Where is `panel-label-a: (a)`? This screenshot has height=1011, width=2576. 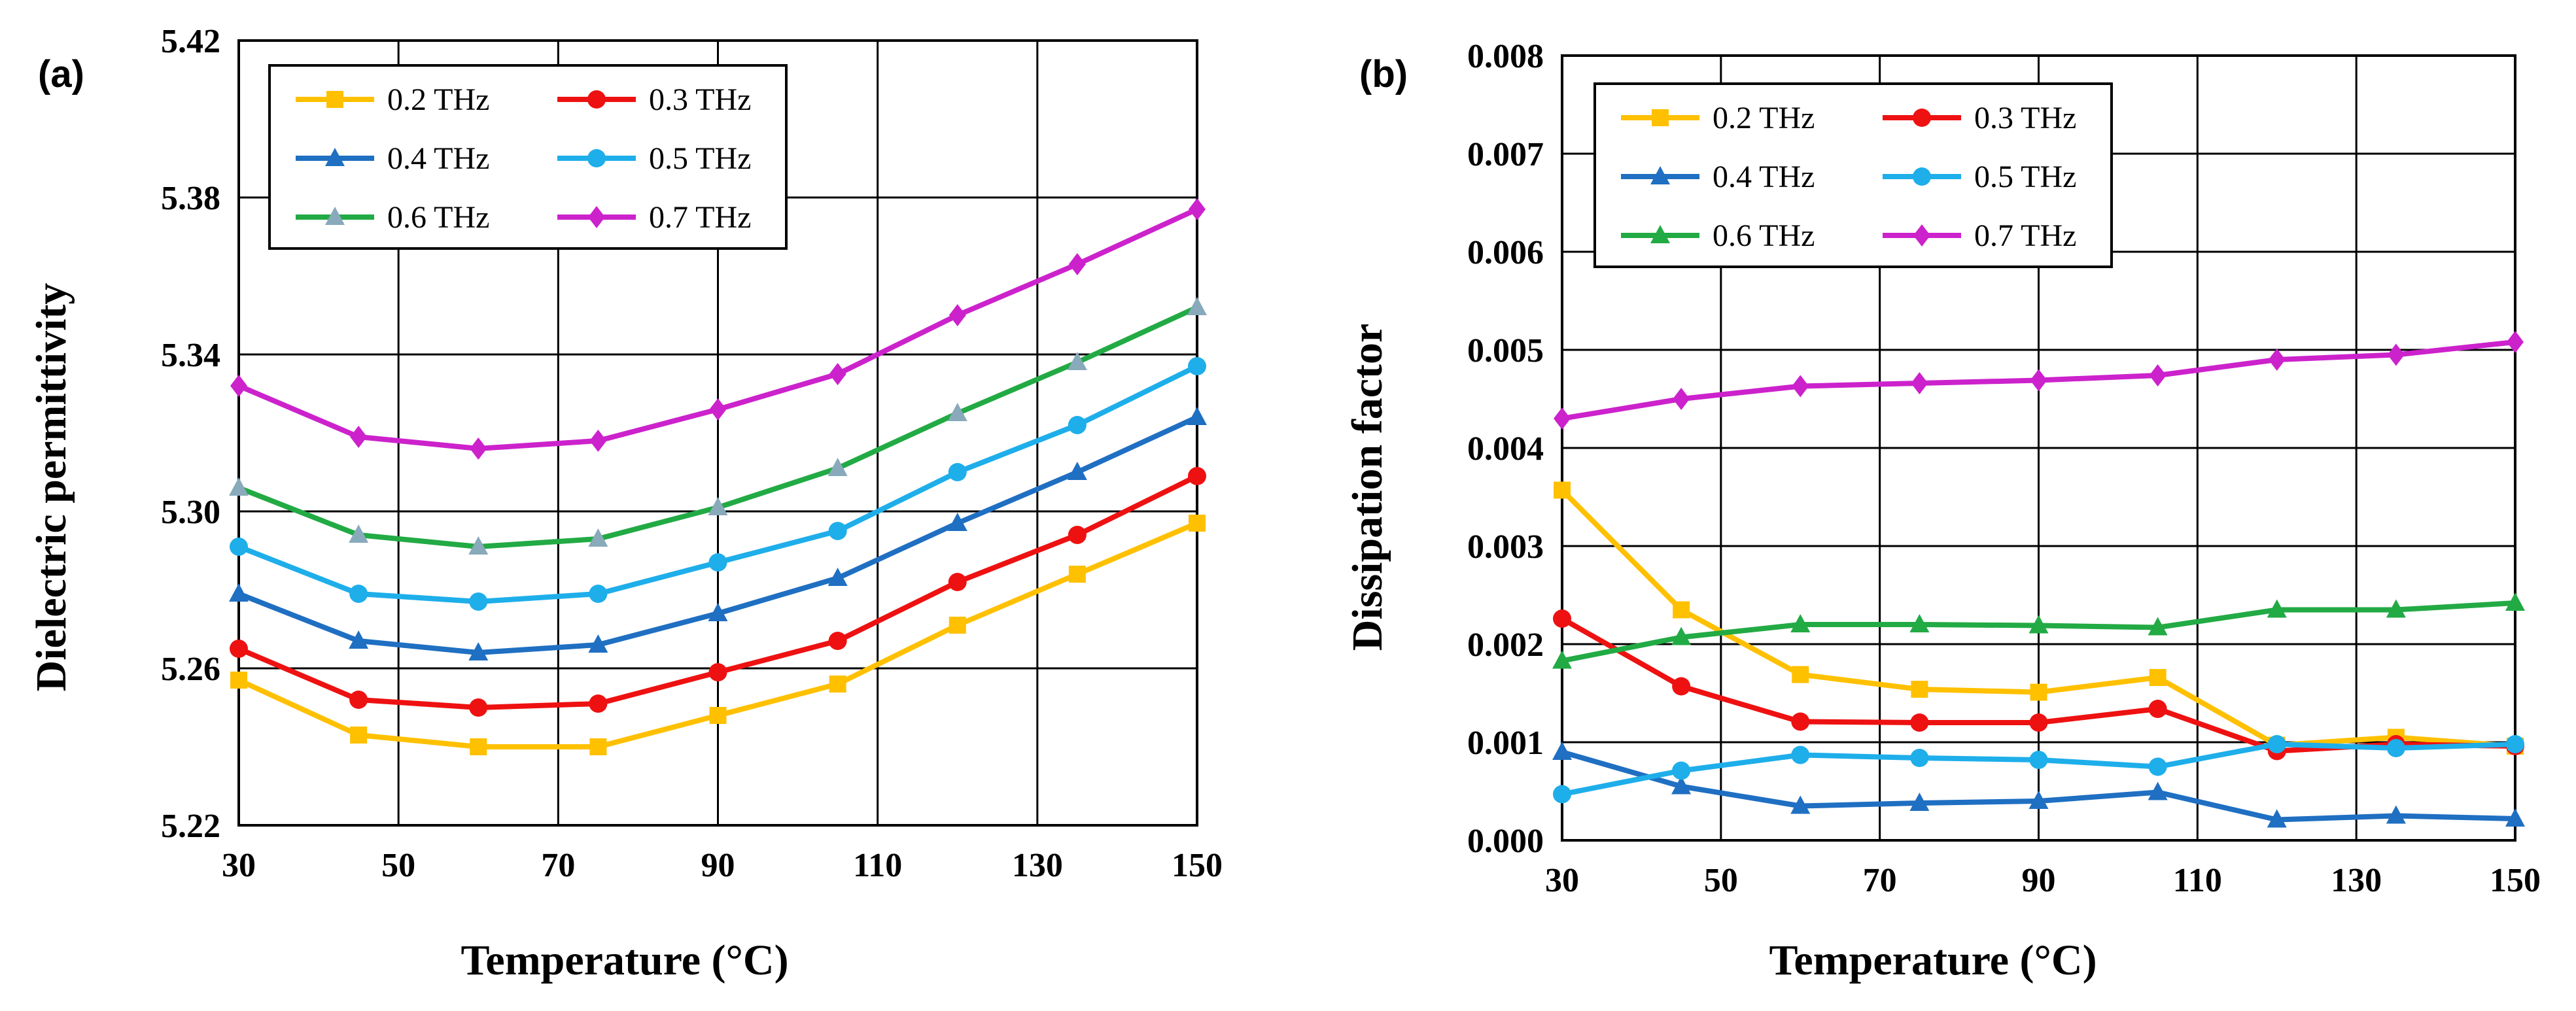 panel-label-a: (a) is located at coordinates (61, 74).